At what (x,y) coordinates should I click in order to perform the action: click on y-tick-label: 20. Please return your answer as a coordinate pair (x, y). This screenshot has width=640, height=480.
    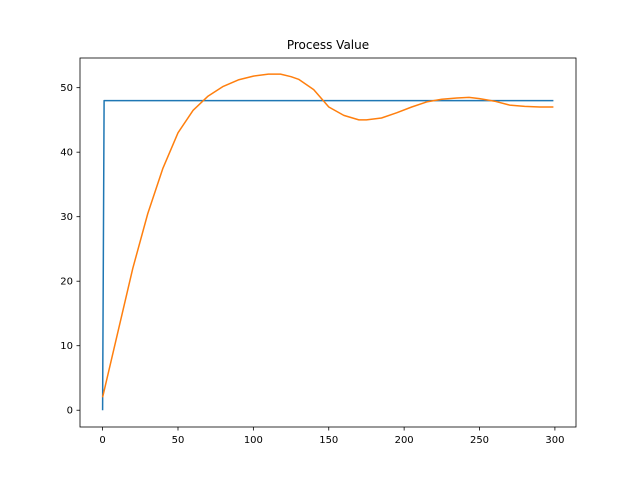
    Looking at the image, I should click on (66, 282).